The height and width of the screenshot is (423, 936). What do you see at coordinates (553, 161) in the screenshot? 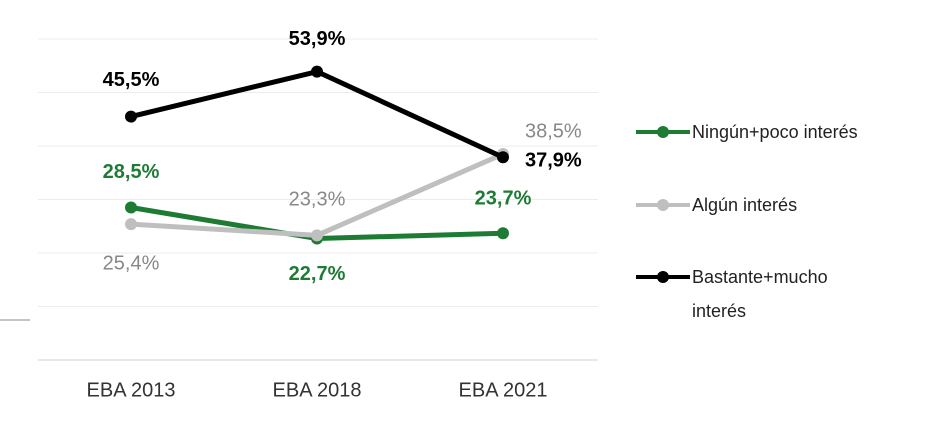
I see `data-label: 37,9%` at bounding box center [553, 161].